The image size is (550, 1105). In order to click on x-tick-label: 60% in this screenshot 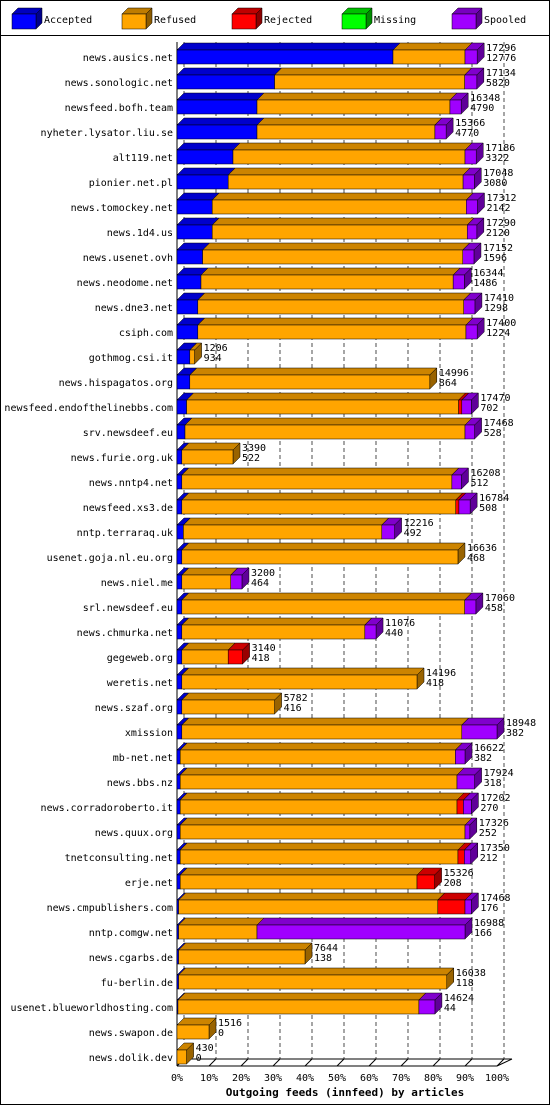, I will do `click(369, 1078)`.